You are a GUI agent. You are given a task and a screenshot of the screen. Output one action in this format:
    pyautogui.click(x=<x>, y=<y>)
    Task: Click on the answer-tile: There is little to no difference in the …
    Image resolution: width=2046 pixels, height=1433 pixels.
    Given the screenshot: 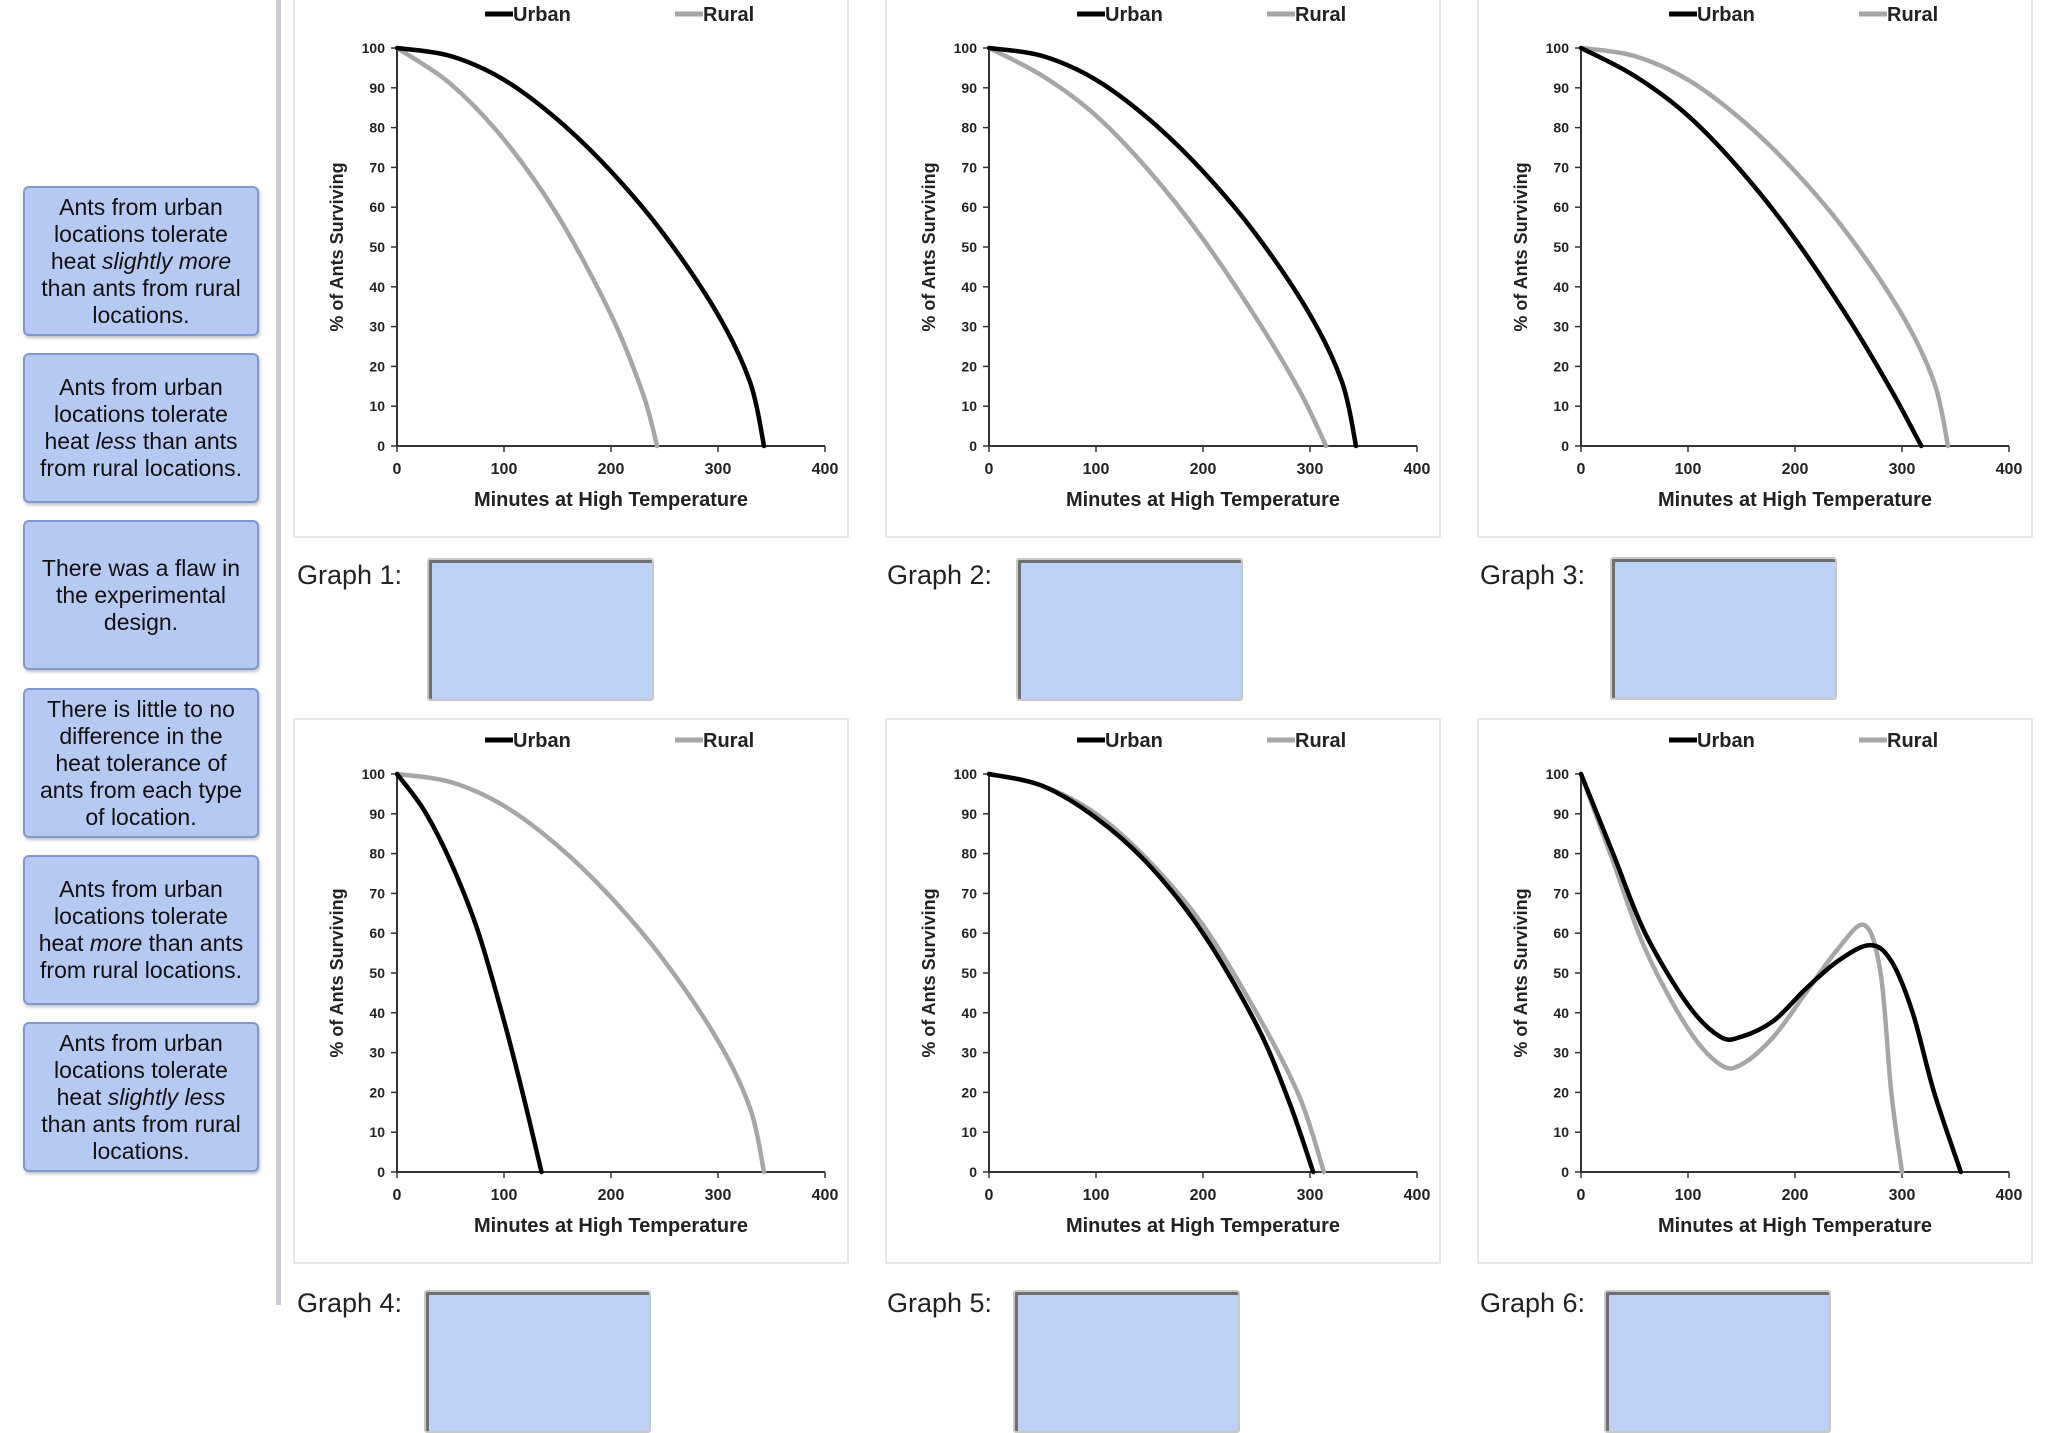 What is the action you would take?
    pyautogui.click(x=141, y=763)
    